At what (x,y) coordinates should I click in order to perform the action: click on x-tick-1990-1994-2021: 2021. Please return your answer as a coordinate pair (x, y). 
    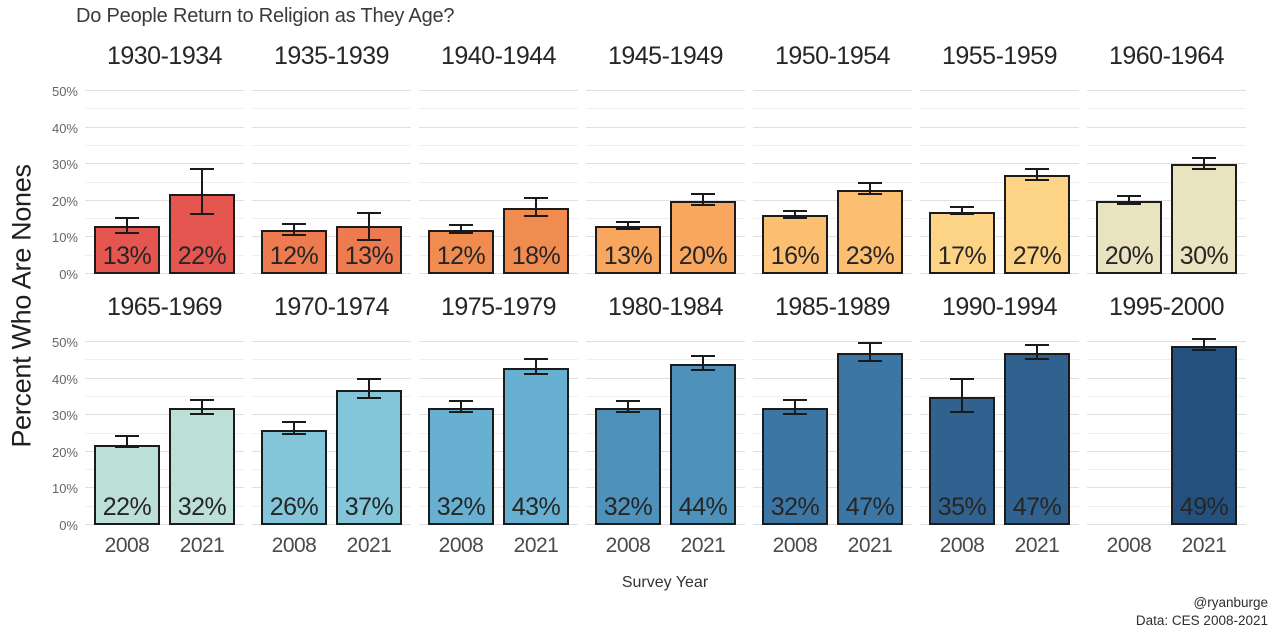
    Looking at the image, I should click on (1037, 545).